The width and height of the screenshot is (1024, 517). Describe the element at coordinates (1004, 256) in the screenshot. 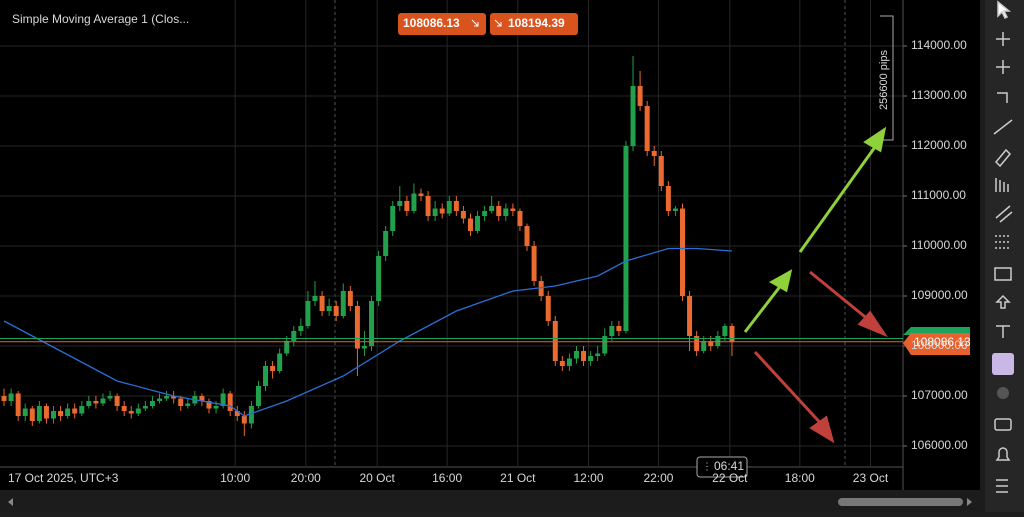

I see `toolbar-bg` at that location.